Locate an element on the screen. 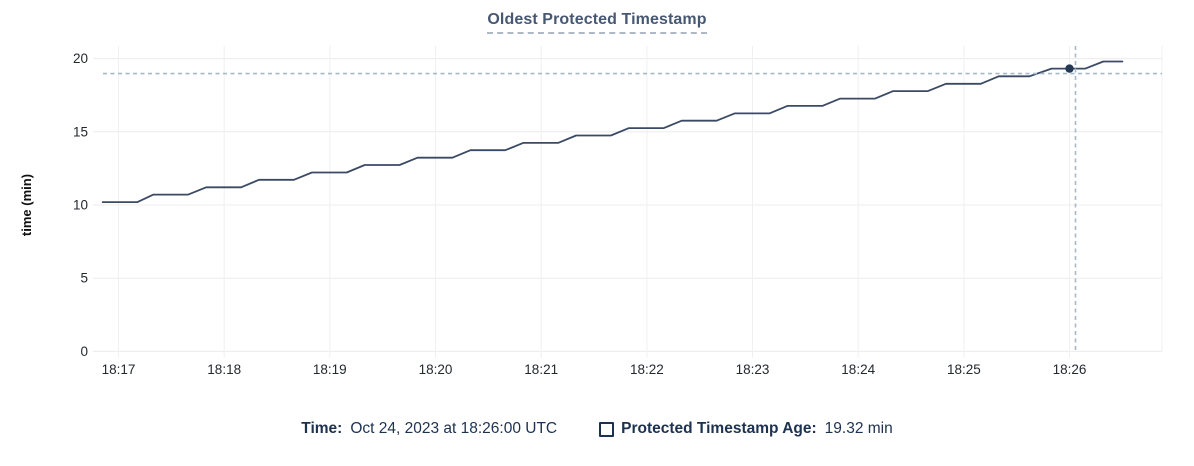 This screenshot has width=1194, height=466. x-tick-label: 18:19 is located at coordinates (330, 369).